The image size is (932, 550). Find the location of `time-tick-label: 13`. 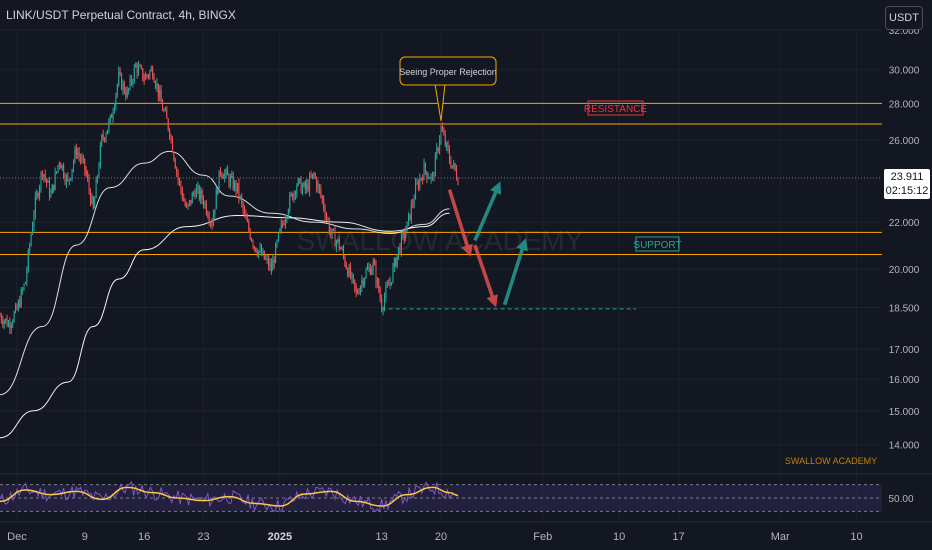

time-tick-label: 13 is located at coordinates (382, 537).